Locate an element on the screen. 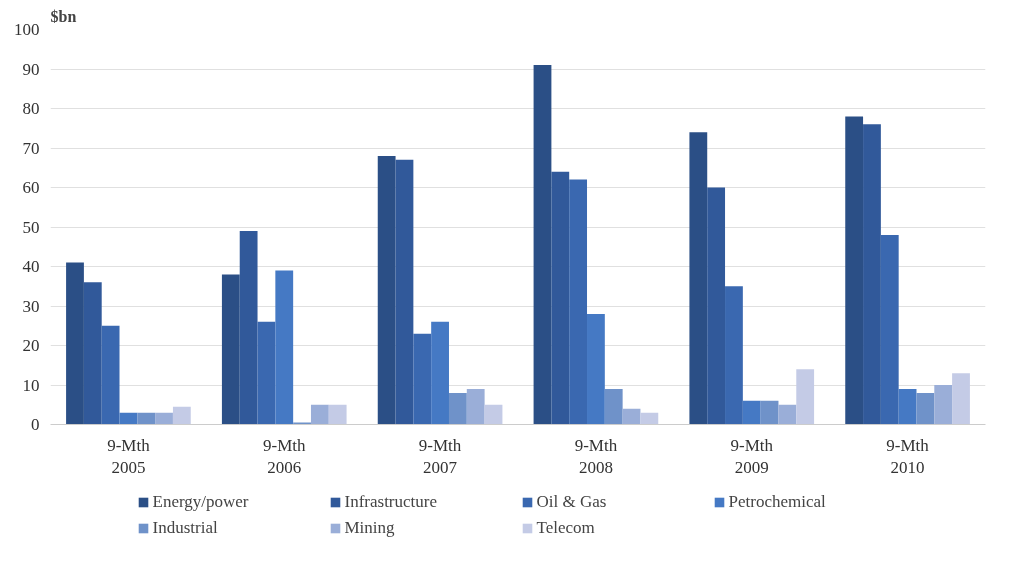 The image size is (1013, 567). y-tick-label: 50 is located at coordinates (31, 227).